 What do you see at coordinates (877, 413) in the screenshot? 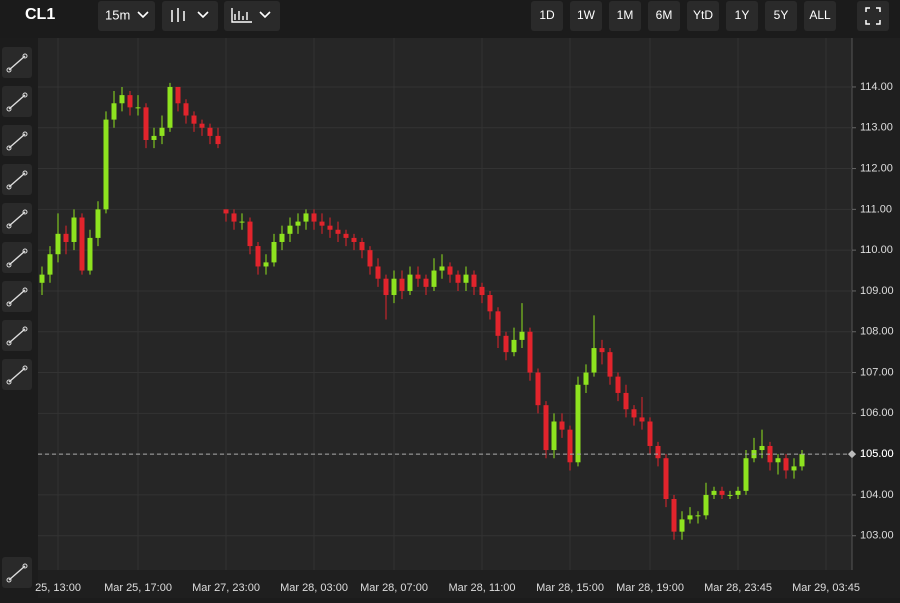
I see `y-tick-label: 106.00` at bounding box center [877, 413].